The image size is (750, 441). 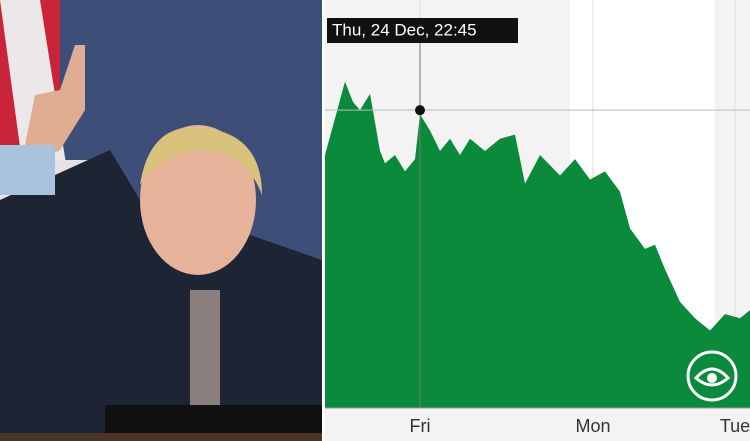 I want to click on tooltip-label: Thu, 24 Dec, 22:45, so click(x=404, y=29).